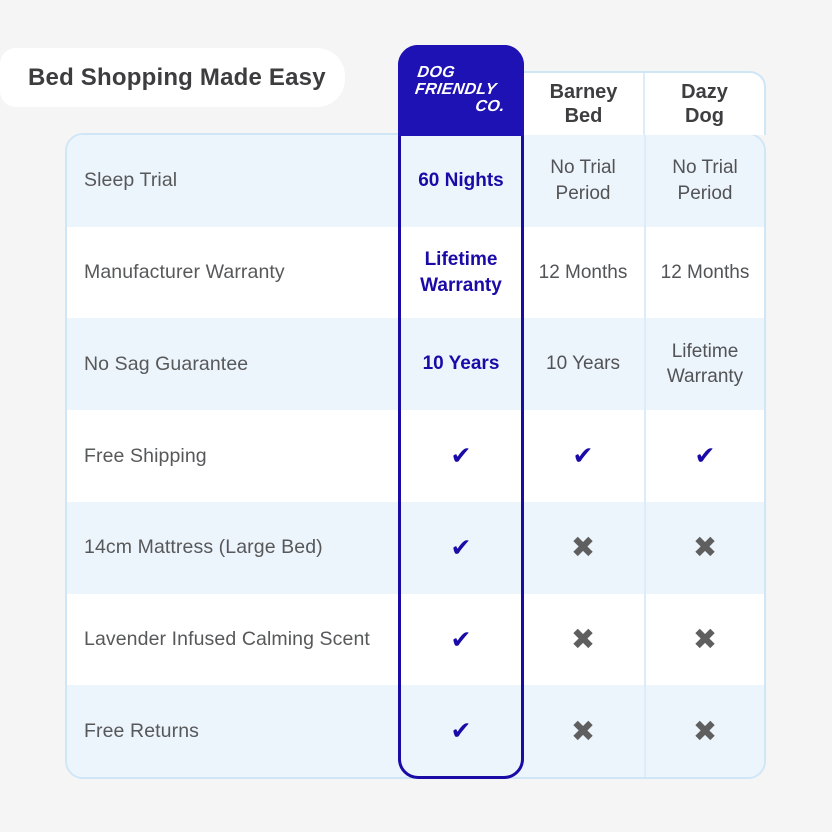 This screenshot has width=832, height=832. What do you see at coordinates (704, 91) in the screenshot?
I see `column-header-line: Dazy` at bounding box center [704, 91].